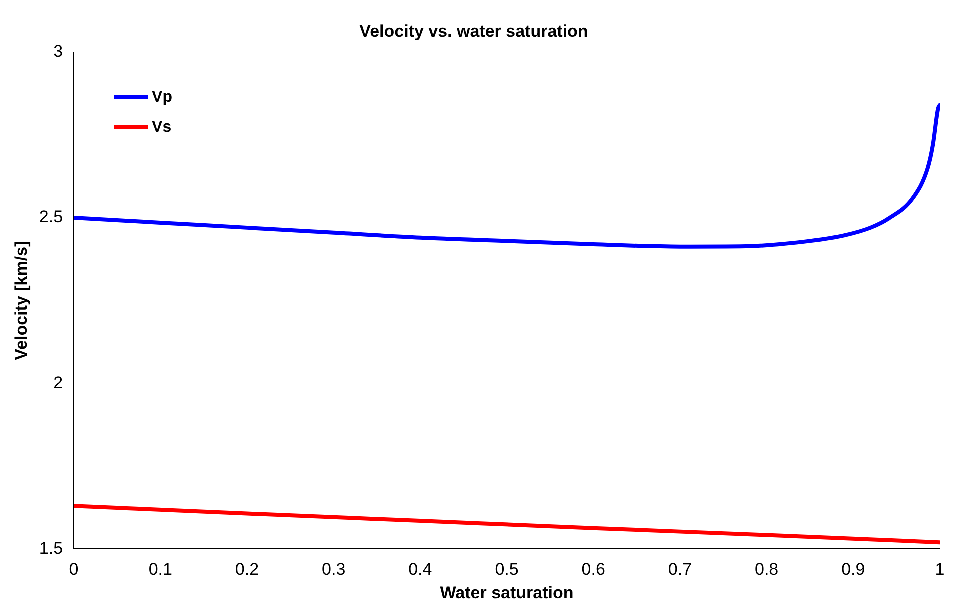  What do you see at coordinates (334, 570) in the screenshot?
I see `x-tick-label: 0.3` at bounding box center [334, 570].